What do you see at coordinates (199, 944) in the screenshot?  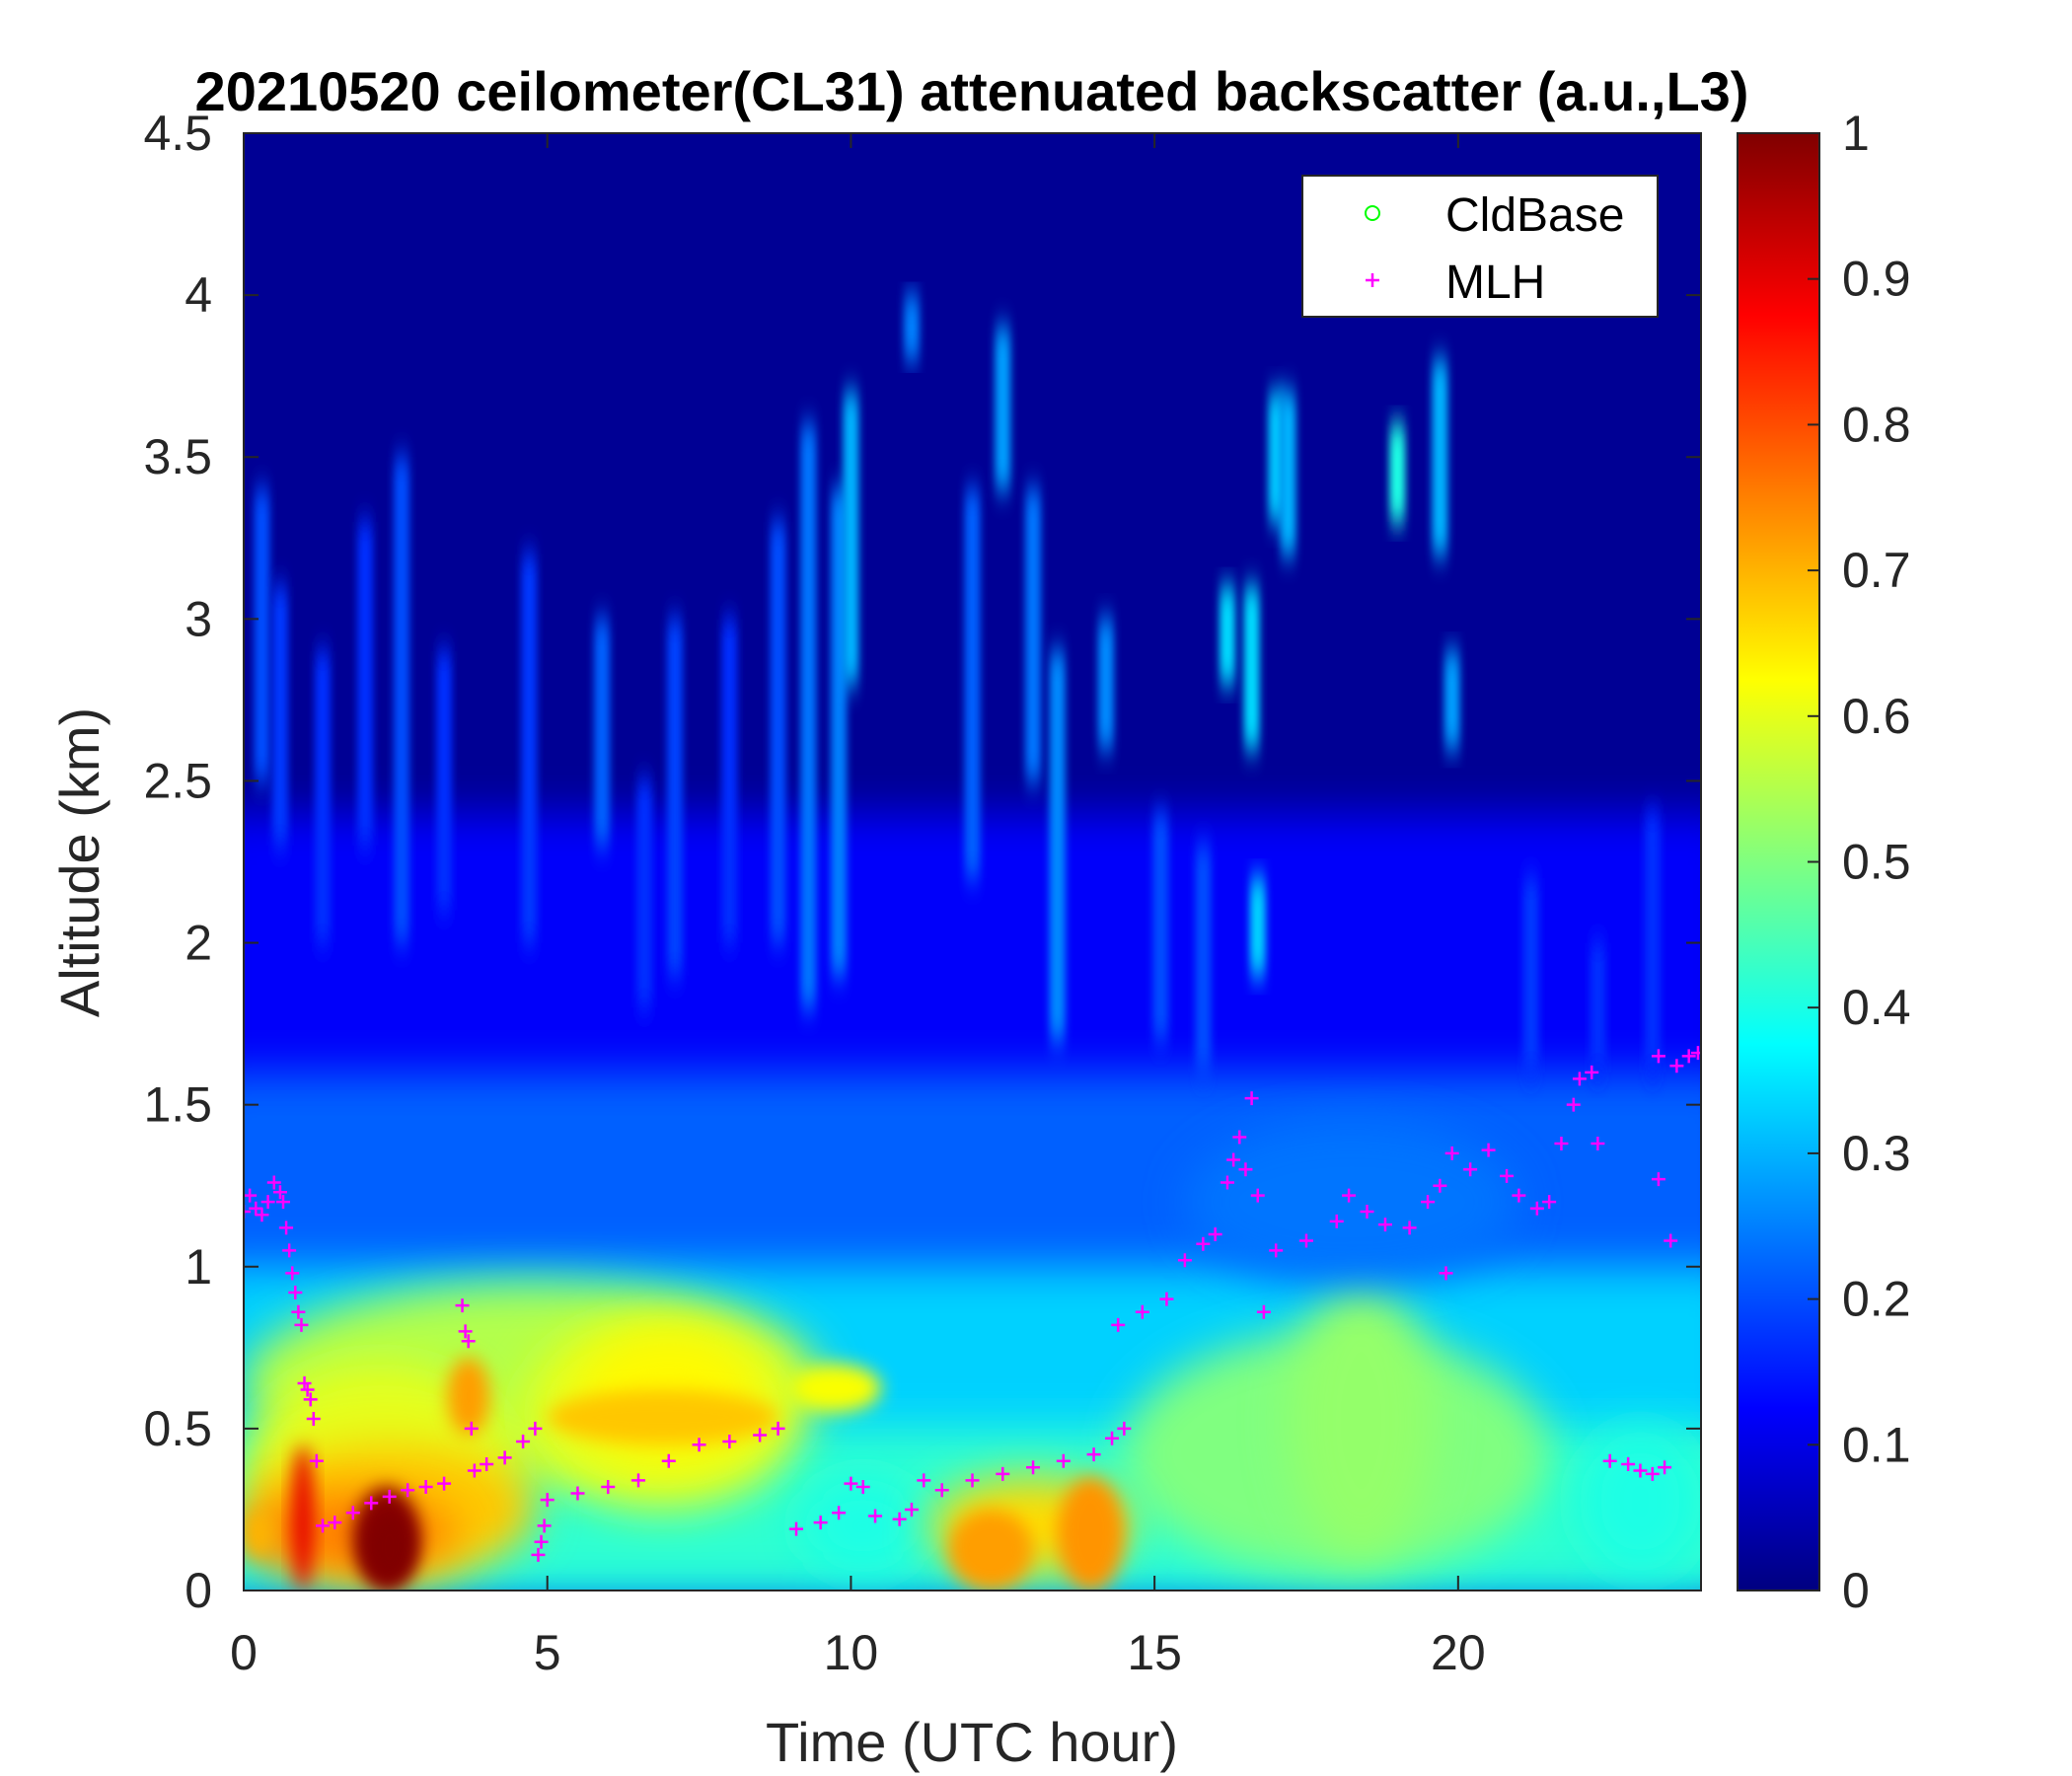 I see `y-tick-label: 2` at bounding box center [199, 944].